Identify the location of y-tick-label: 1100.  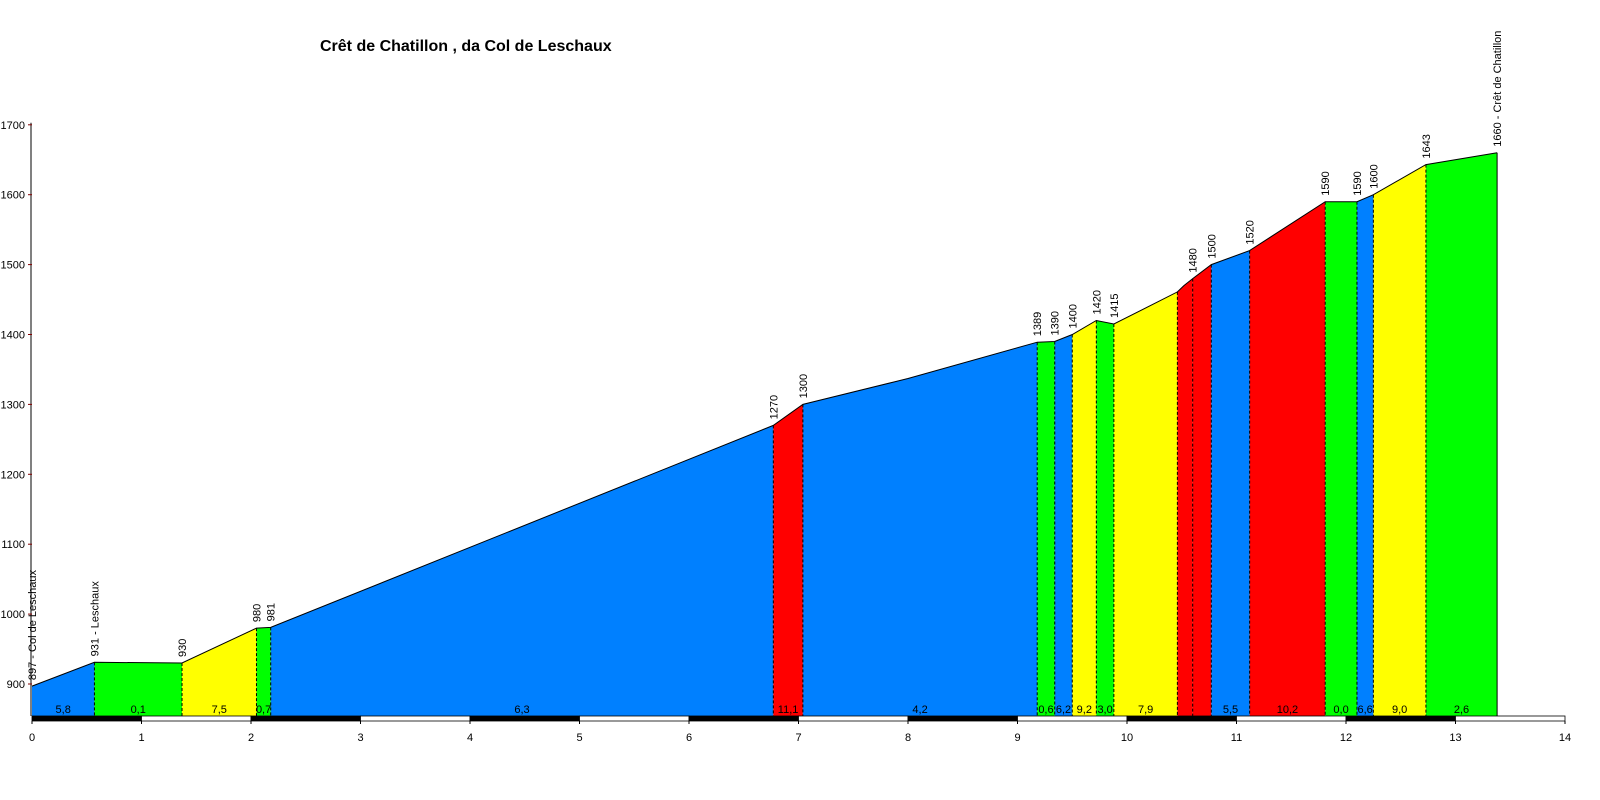
(13, 545).